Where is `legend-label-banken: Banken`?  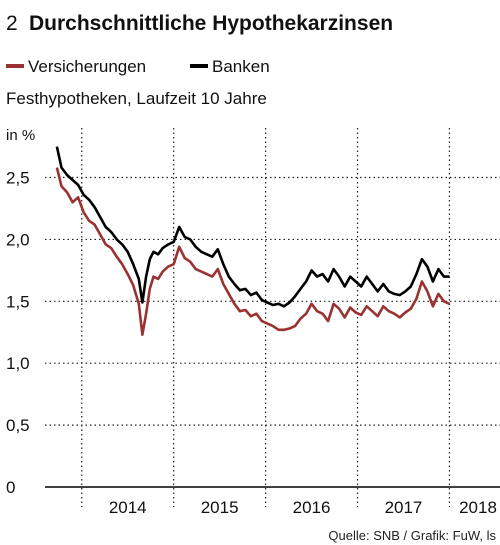 legend-label-banken: Banken is located at coordinates (241, 66).